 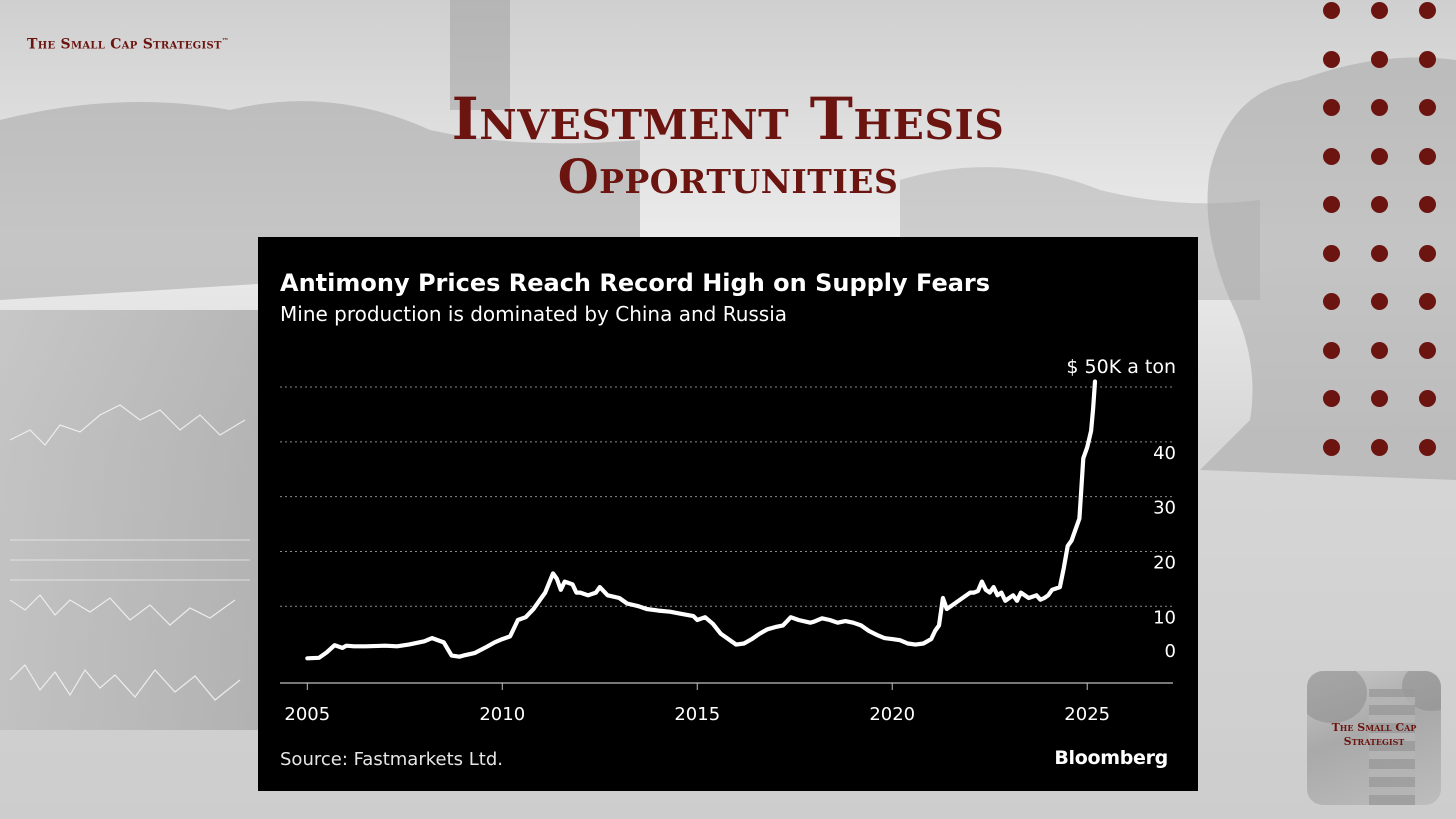 What do you see at coordinates (225, 40) in the screenshot?
I see `trademark-mark: ™` at bounding box center [225, 40].